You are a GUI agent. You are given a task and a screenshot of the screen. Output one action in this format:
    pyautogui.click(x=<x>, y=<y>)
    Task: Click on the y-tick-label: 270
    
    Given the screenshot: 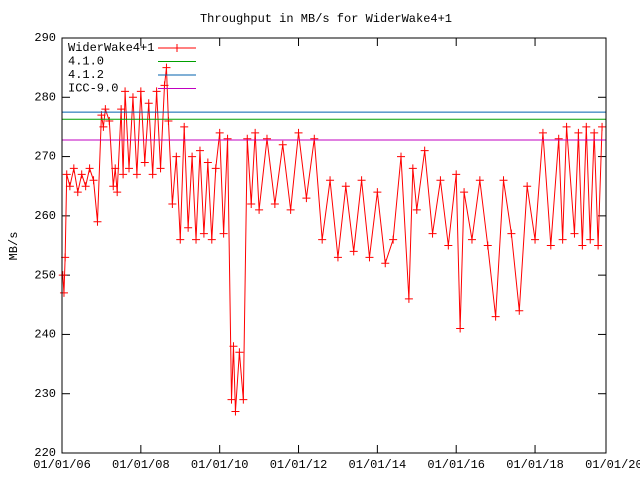 What is the action you would take?
    pyautogui.click(x=45, y=157)
    